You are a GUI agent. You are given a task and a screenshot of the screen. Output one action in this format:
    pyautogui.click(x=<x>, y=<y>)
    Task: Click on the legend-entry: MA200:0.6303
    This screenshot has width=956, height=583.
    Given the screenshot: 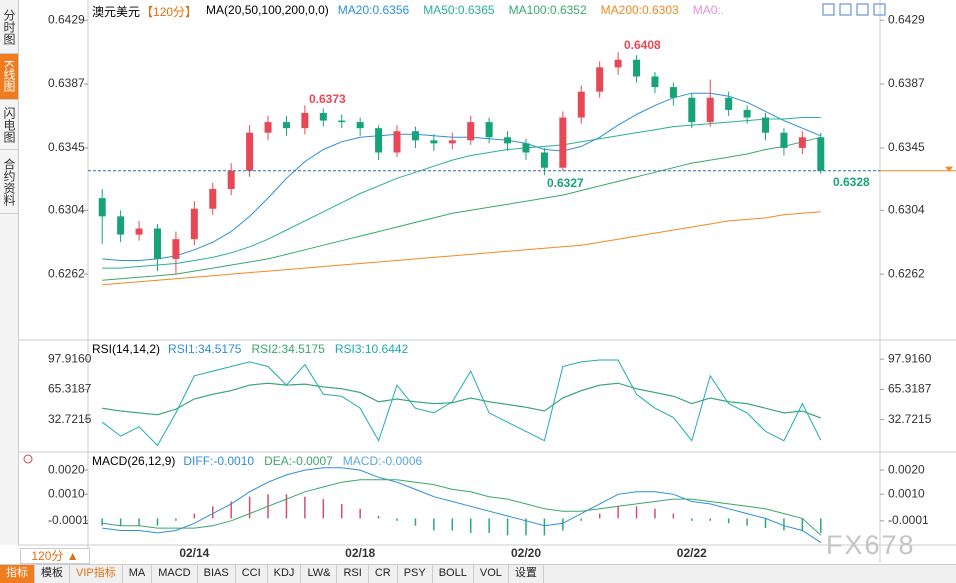 What is the action you would take?
    pyautogui.click(x=639, y=10)
    